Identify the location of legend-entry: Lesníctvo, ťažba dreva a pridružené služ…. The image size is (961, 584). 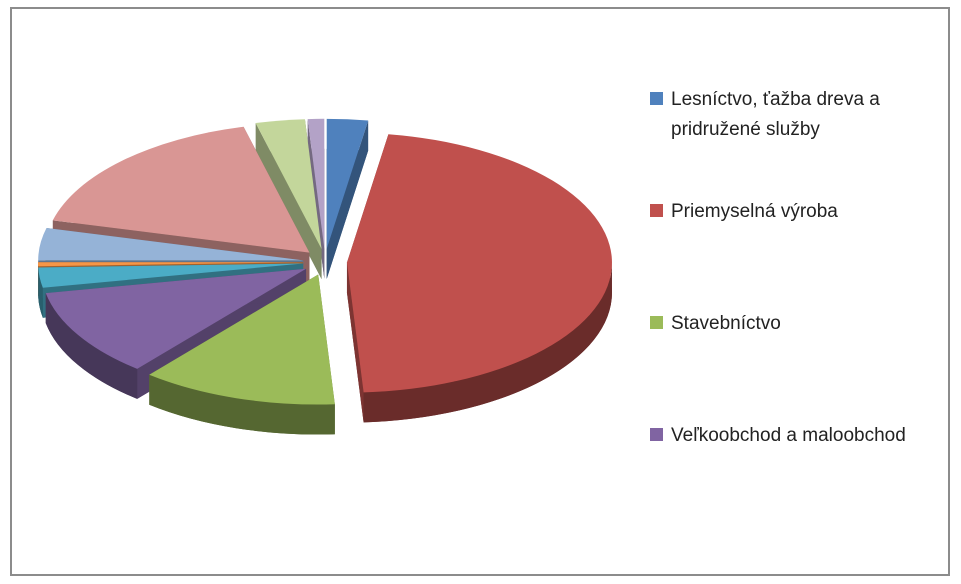
(795, 115).